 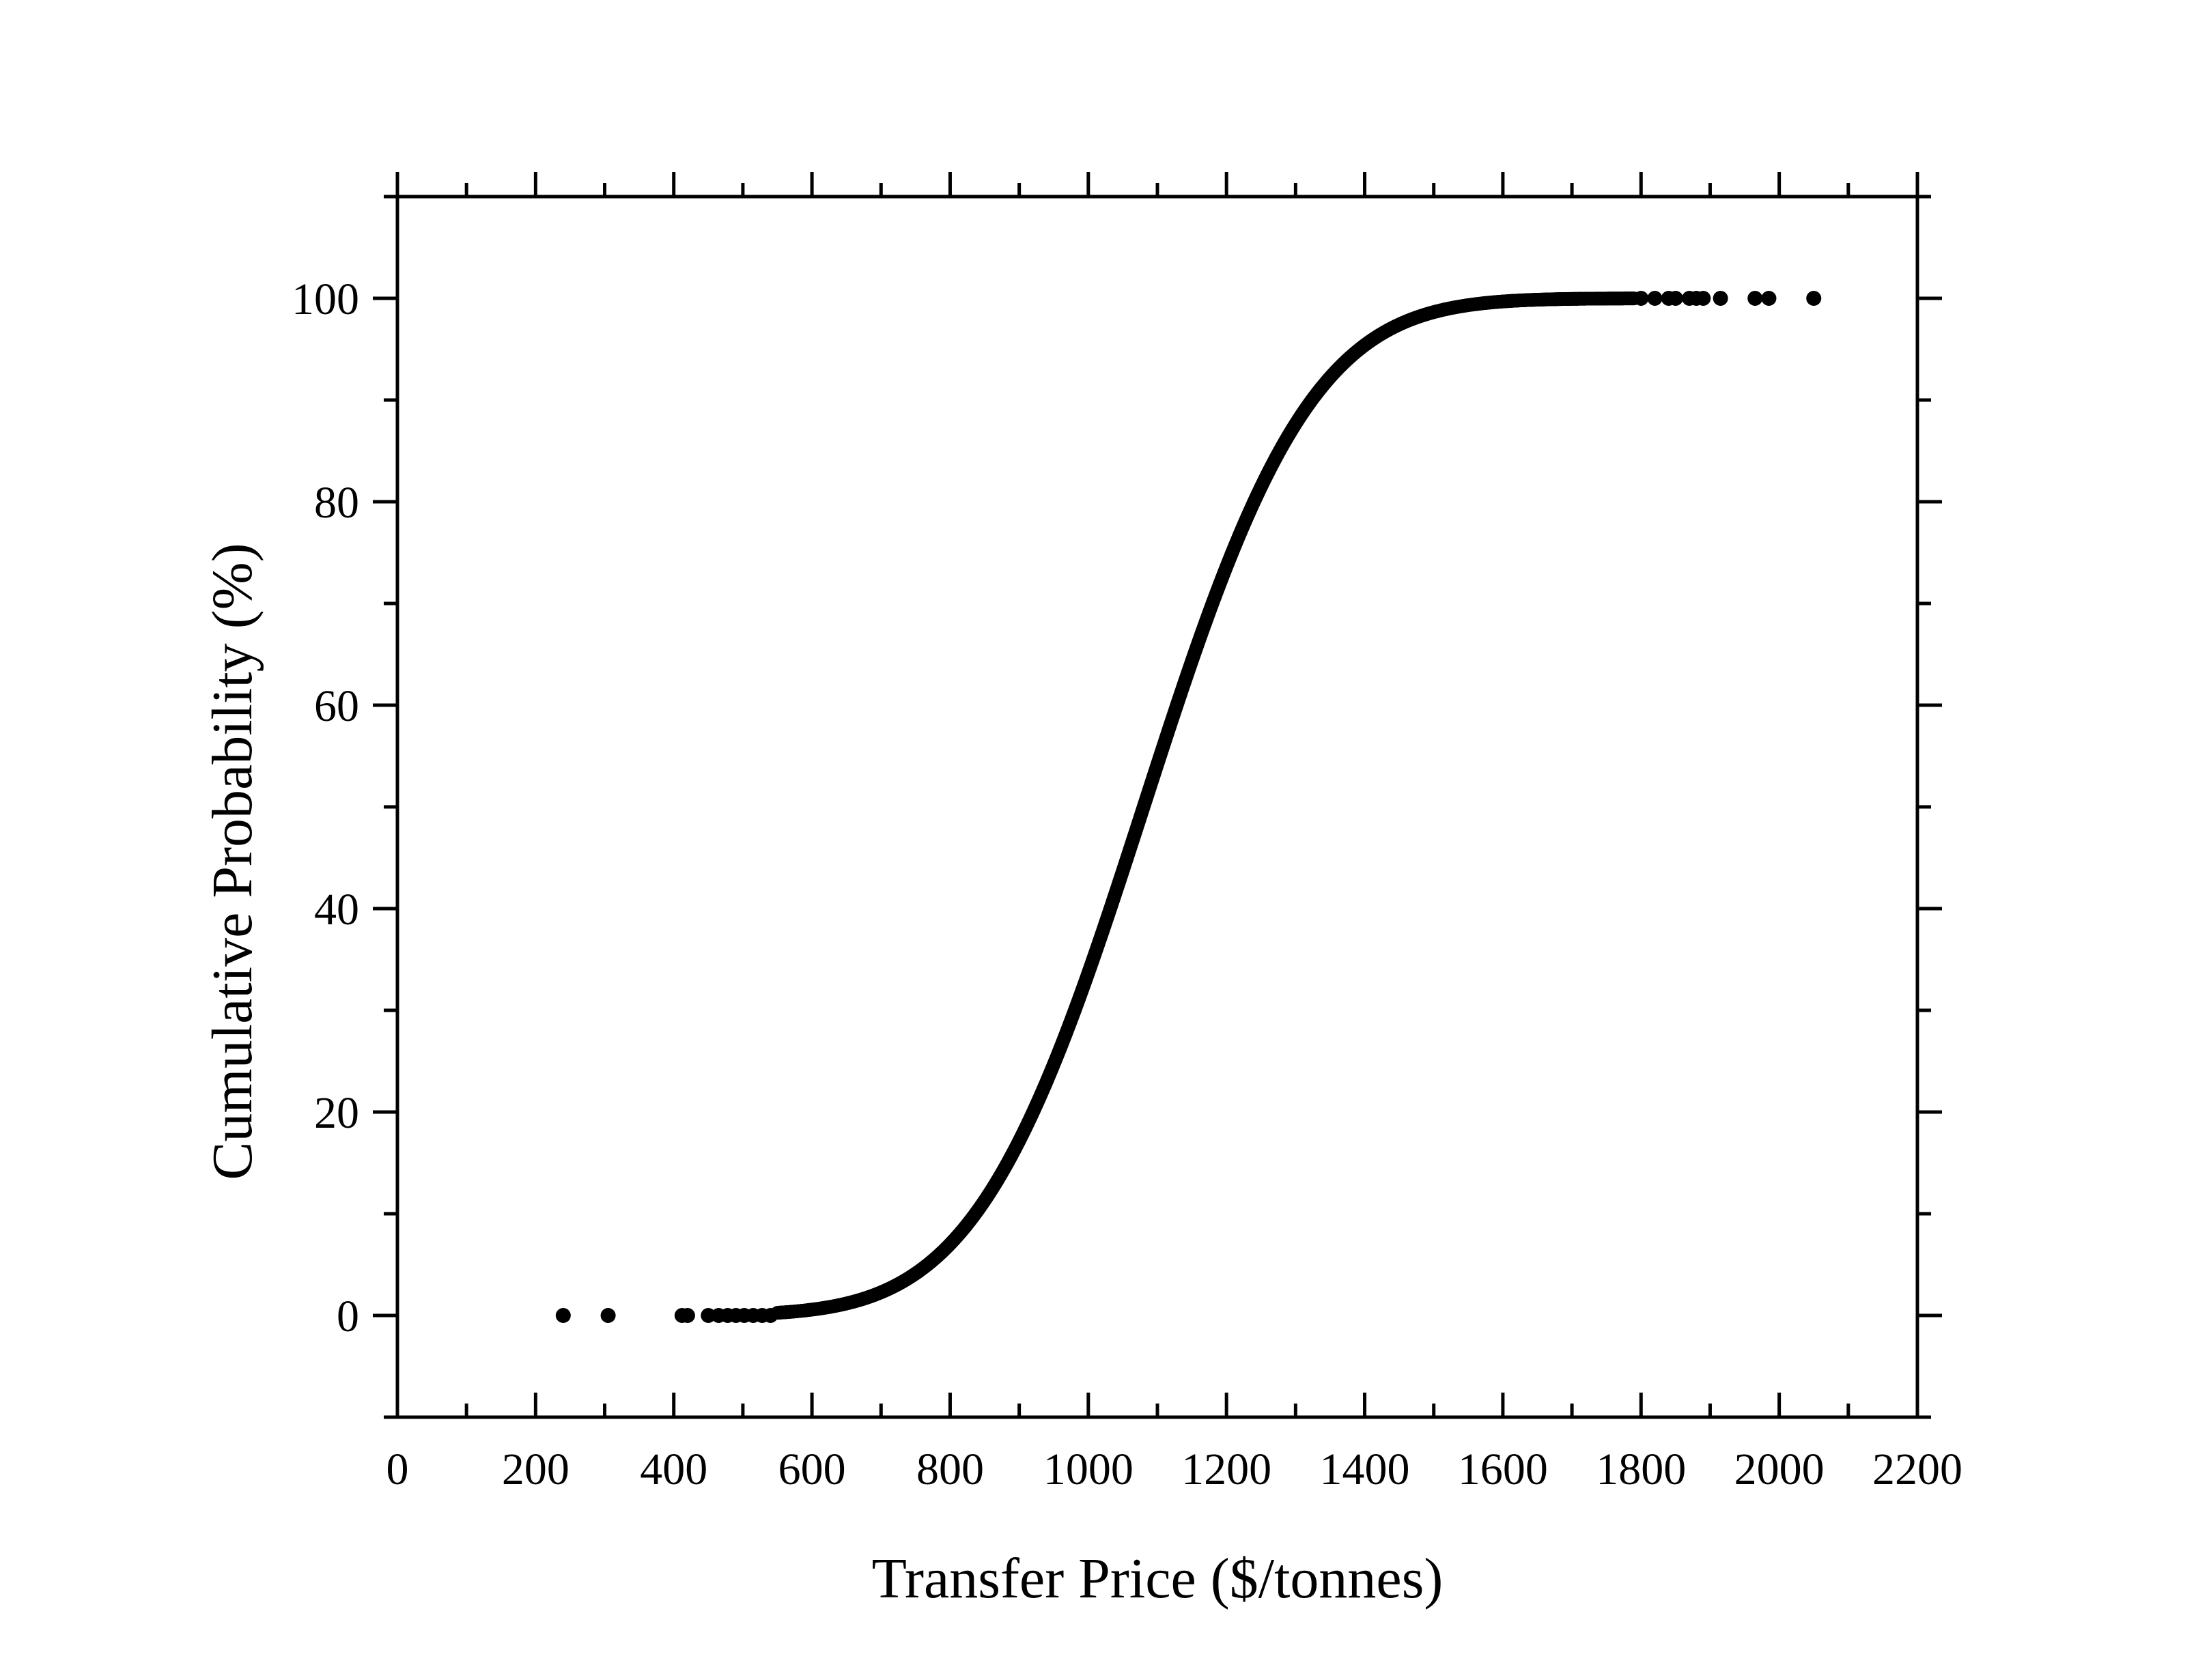 What do you see at coordinates (326, 299) in the screenshot?
I see `y-tick-label: 100` at bounding box center [326, 299].